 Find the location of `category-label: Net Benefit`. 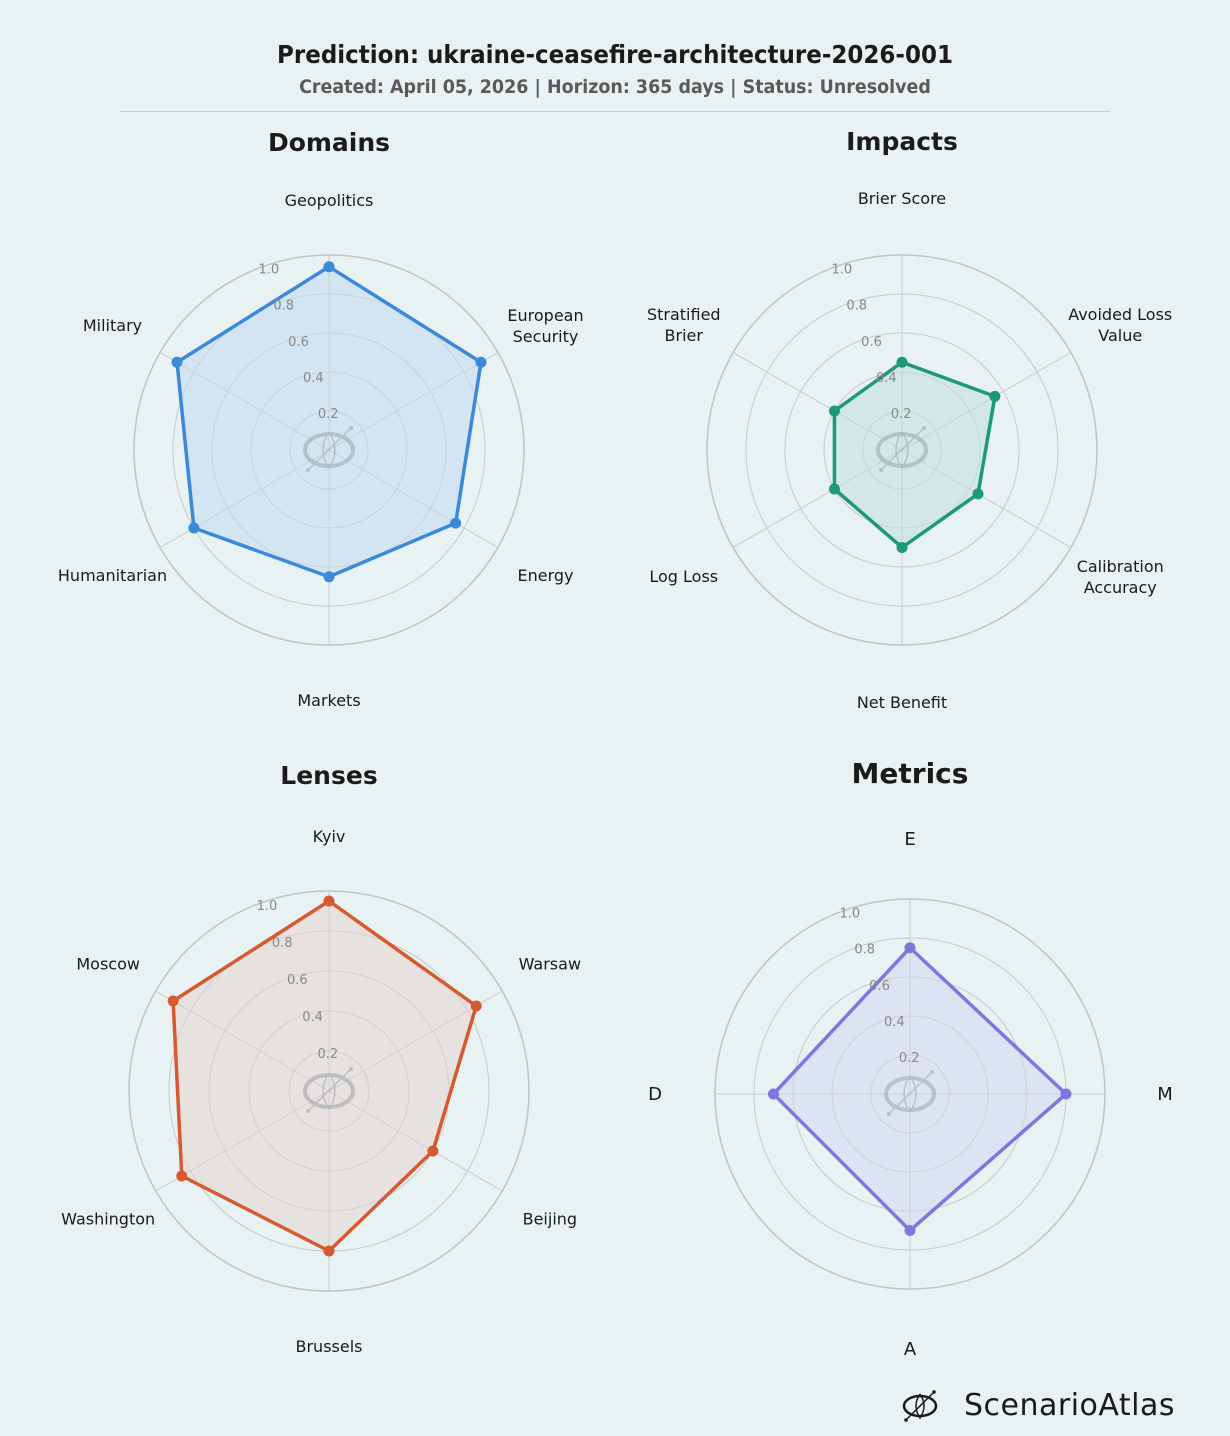

category-label: Net Benefit is located at coordinates (902, 702).